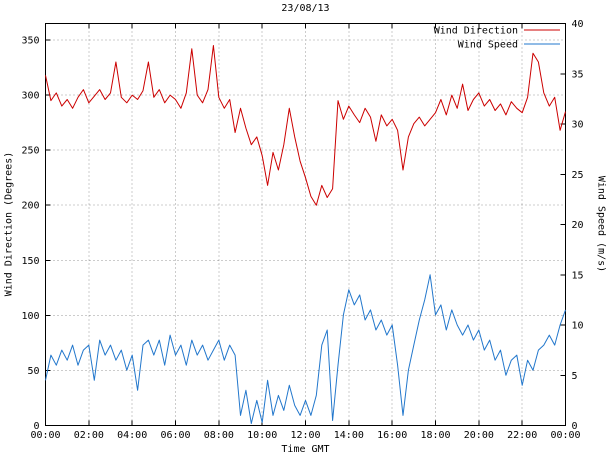 Image resolution: width=611 pixels, height=459 pixels. Describe the element at coordinates (392, 435) in the screenshot. I see `x-tick-label: 16:00` at that location.